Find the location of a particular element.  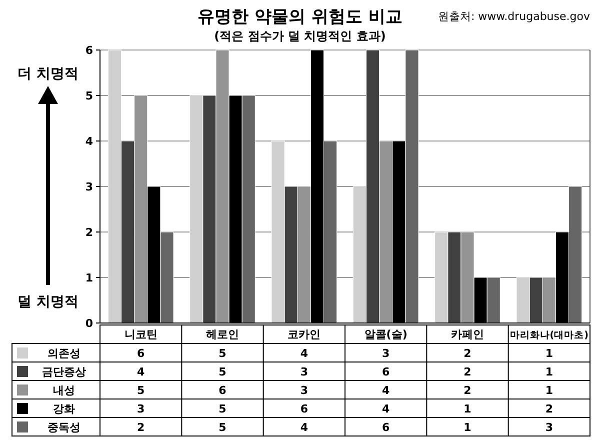

x-tick-label: 카페인 is located at coordinates (467, 334).